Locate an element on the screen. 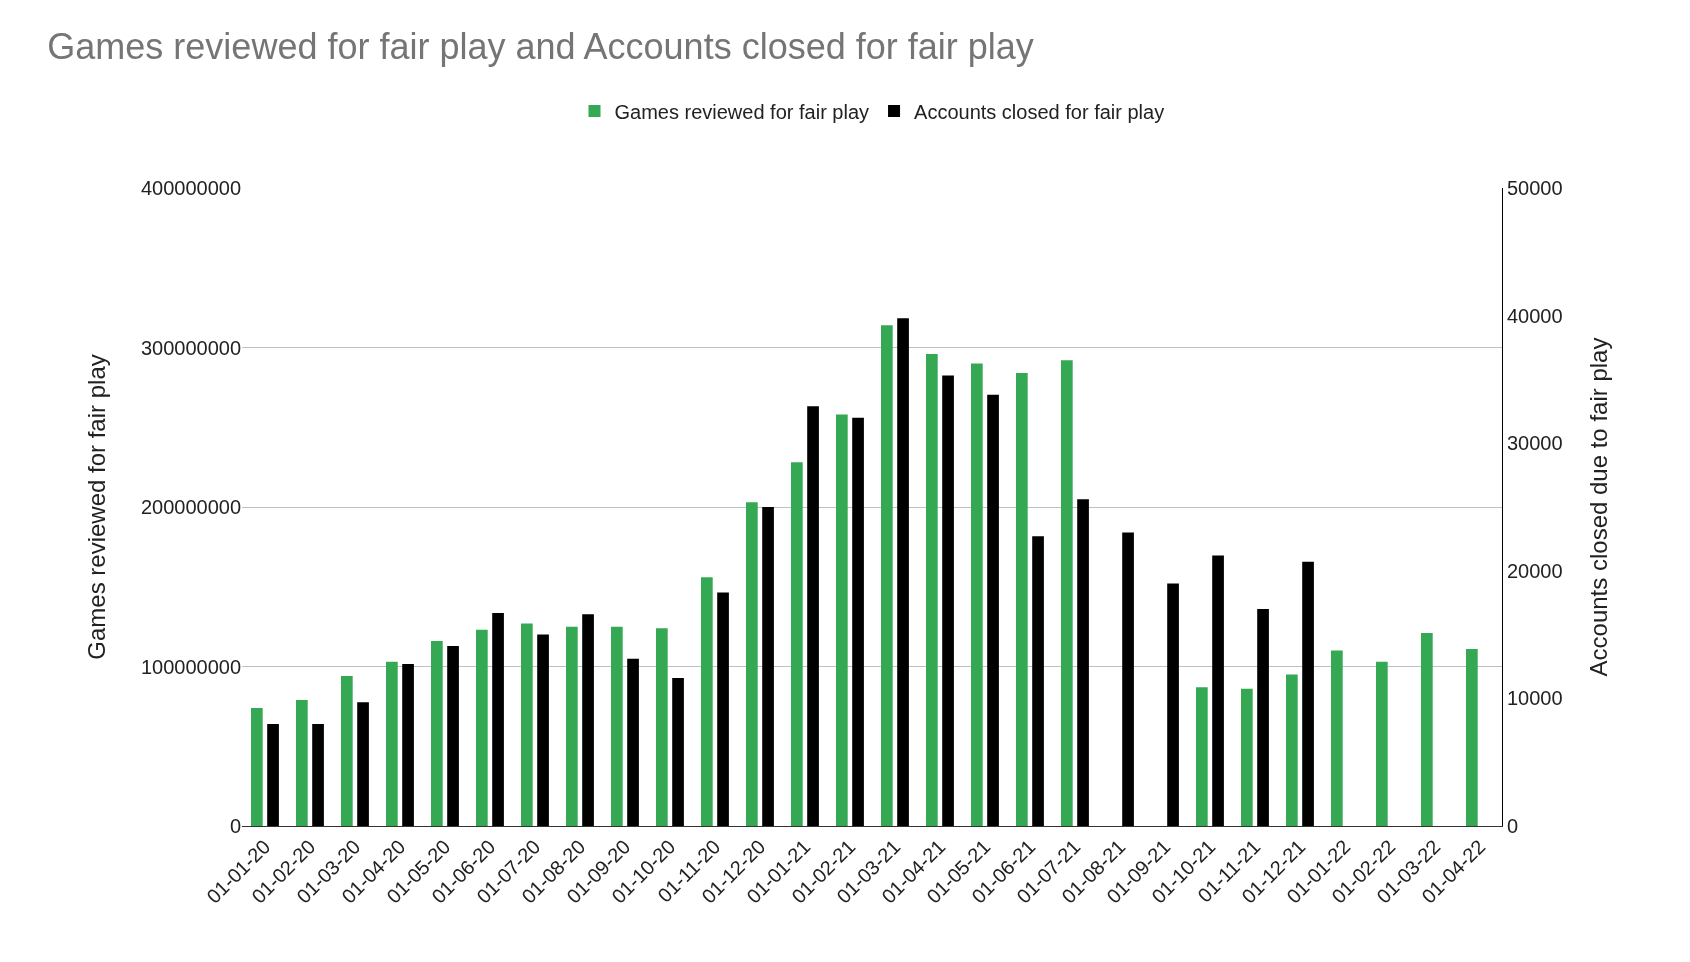 Image resolution: width=1690 pixels, height=962 pixels. y-tick-label: 100000000 is located at coordinates (190, 666).